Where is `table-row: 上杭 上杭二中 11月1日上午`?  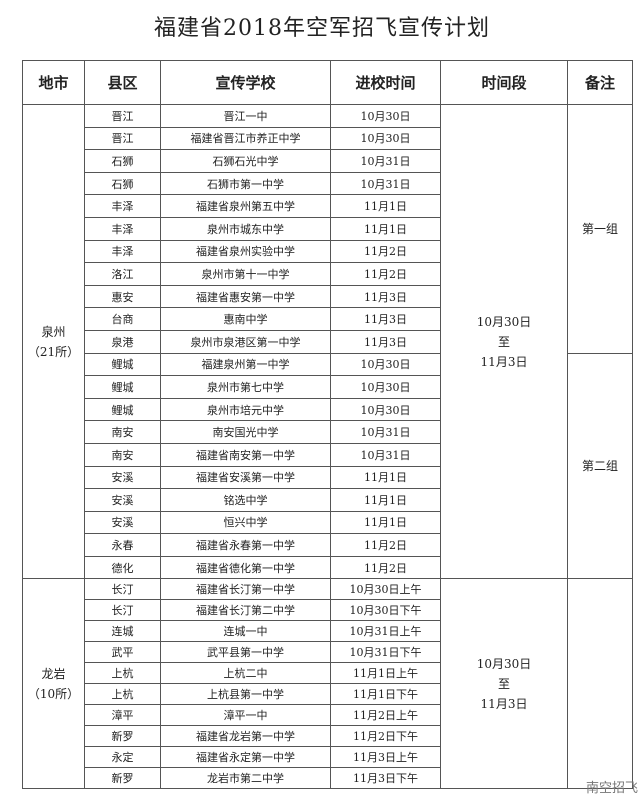 table-row: 上杭 上杭二中 11月1日上午 is located at coordinates (328, 673).